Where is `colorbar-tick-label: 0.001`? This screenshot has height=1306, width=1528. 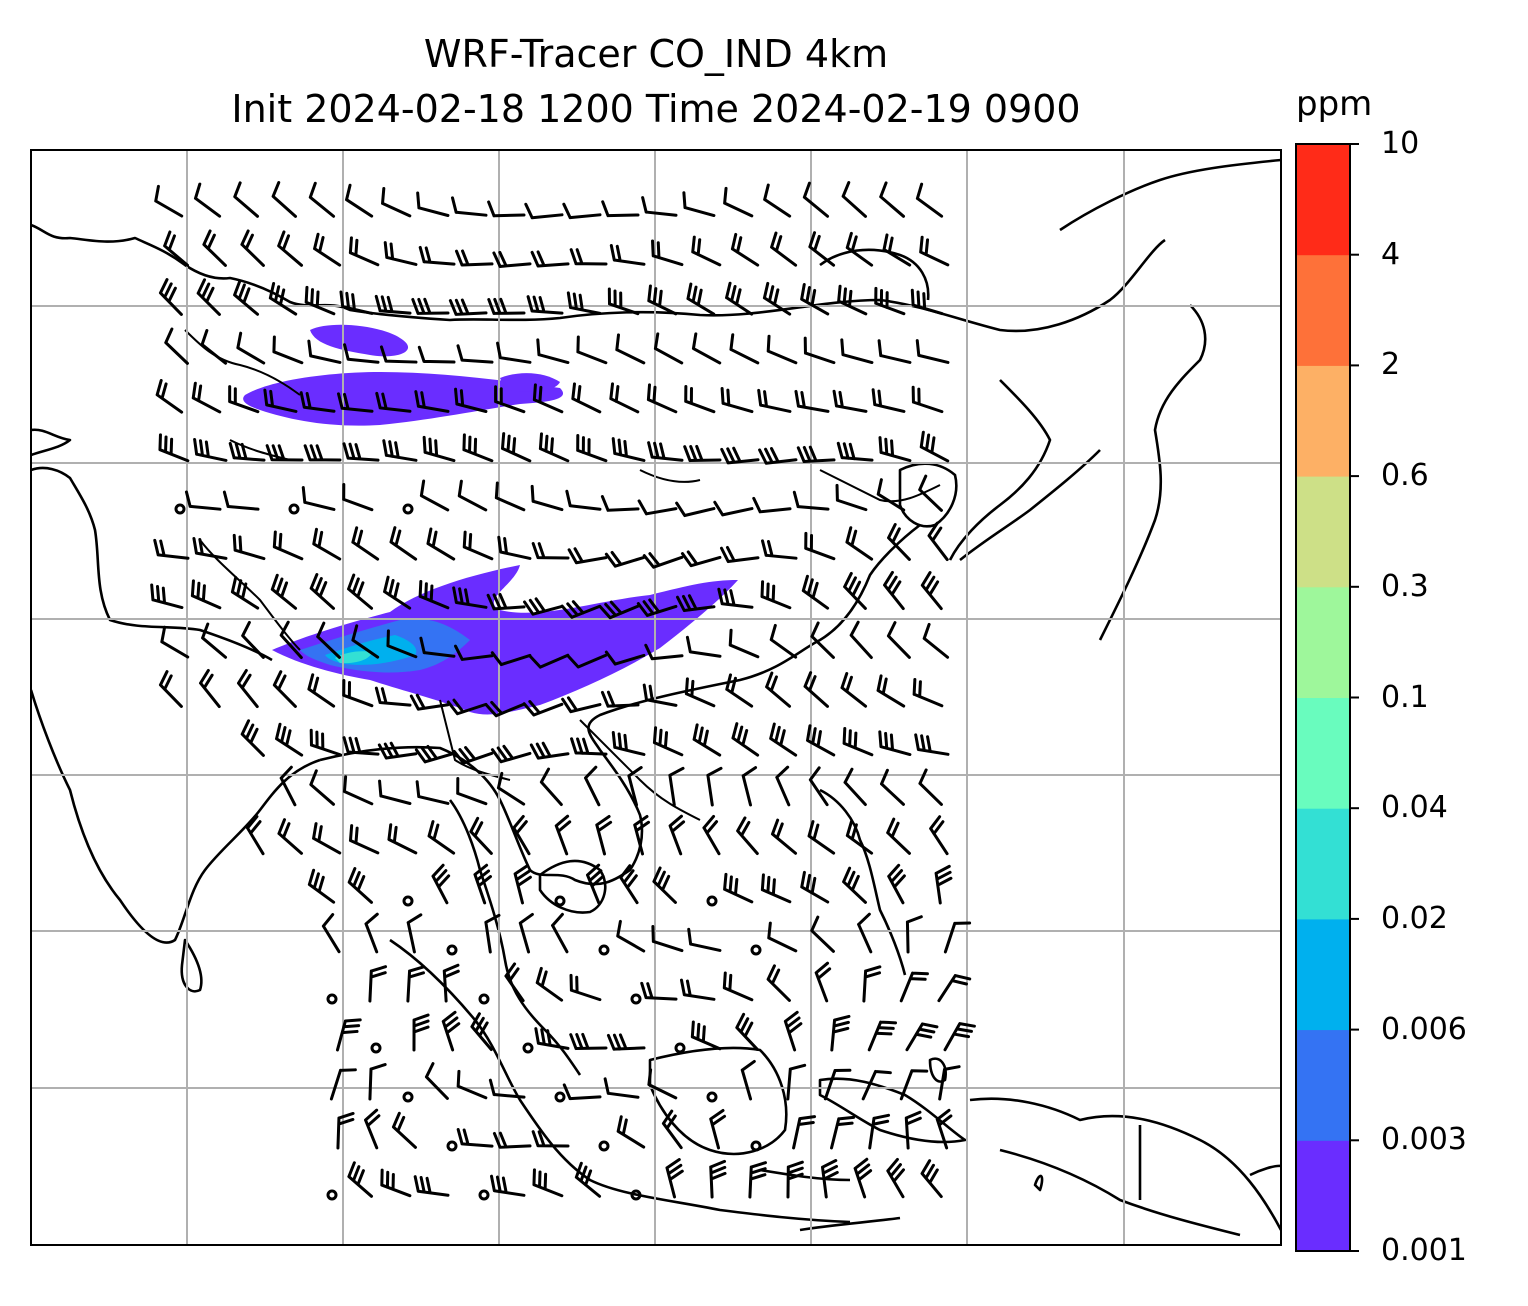 colorbar-tick-label: 0.001 is located at coordinates (1424, 1250).